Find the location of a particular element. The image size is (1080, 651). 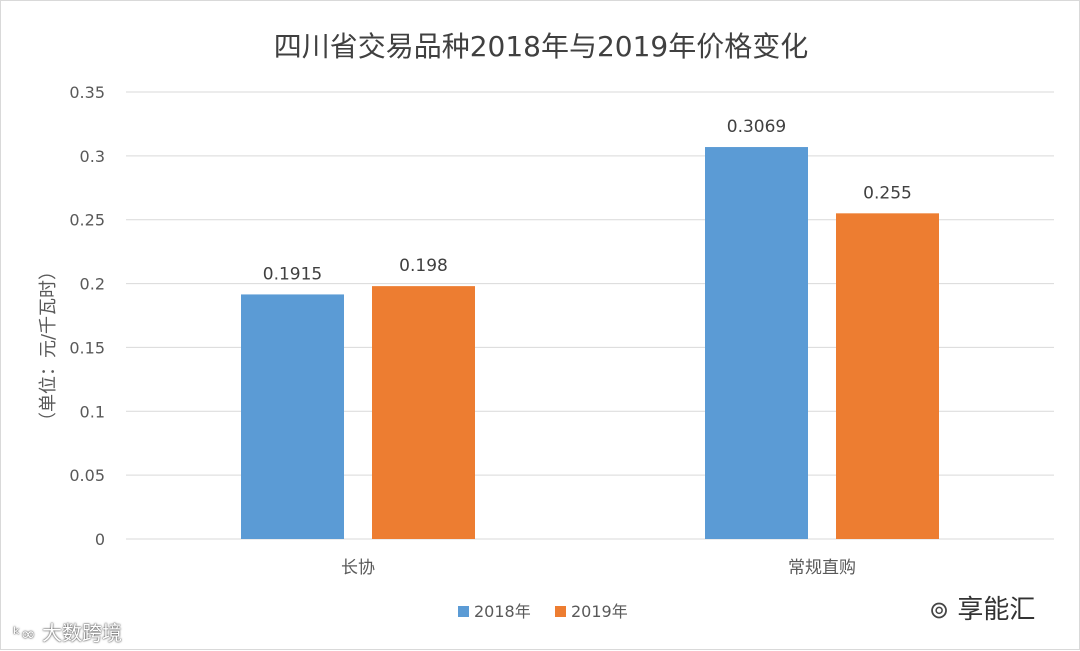

legend: 2018年 2019年 is located at coordinates (543, 611).